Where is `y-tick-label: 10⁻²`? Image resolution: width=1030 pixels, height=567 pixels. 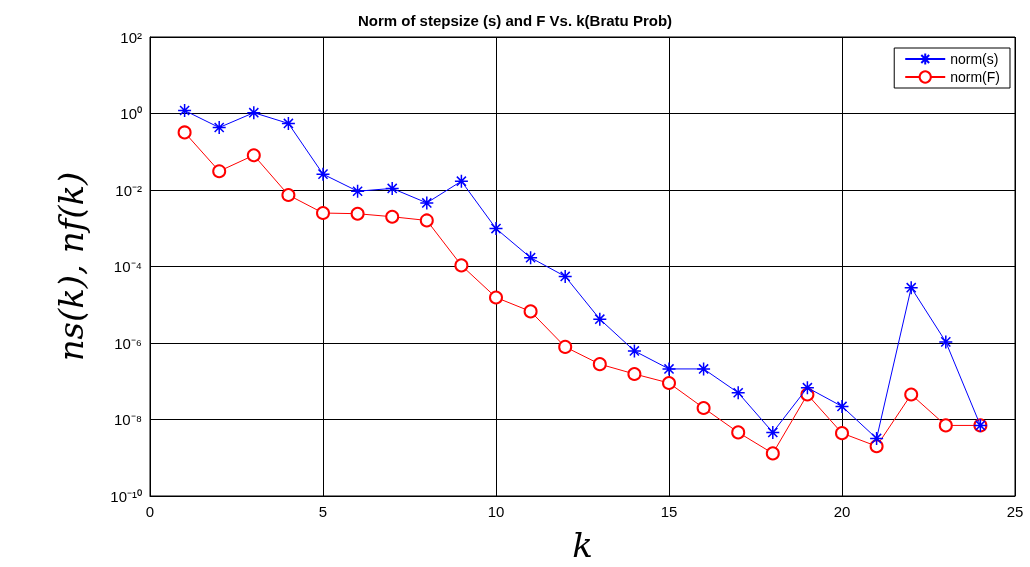 y-tick-label: 10⁻² is located at coordinates (128, 190).